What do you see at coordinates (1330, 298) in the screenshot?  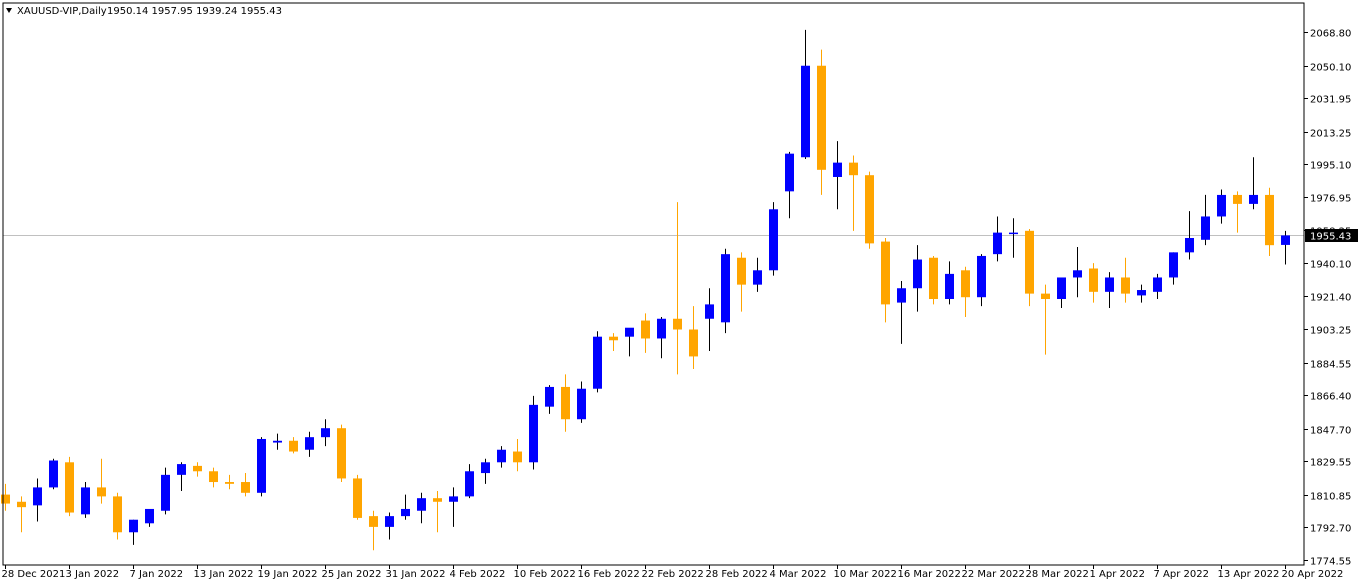 I see `price-tick-label: 1921.40` at bounding box center [1330, 298].